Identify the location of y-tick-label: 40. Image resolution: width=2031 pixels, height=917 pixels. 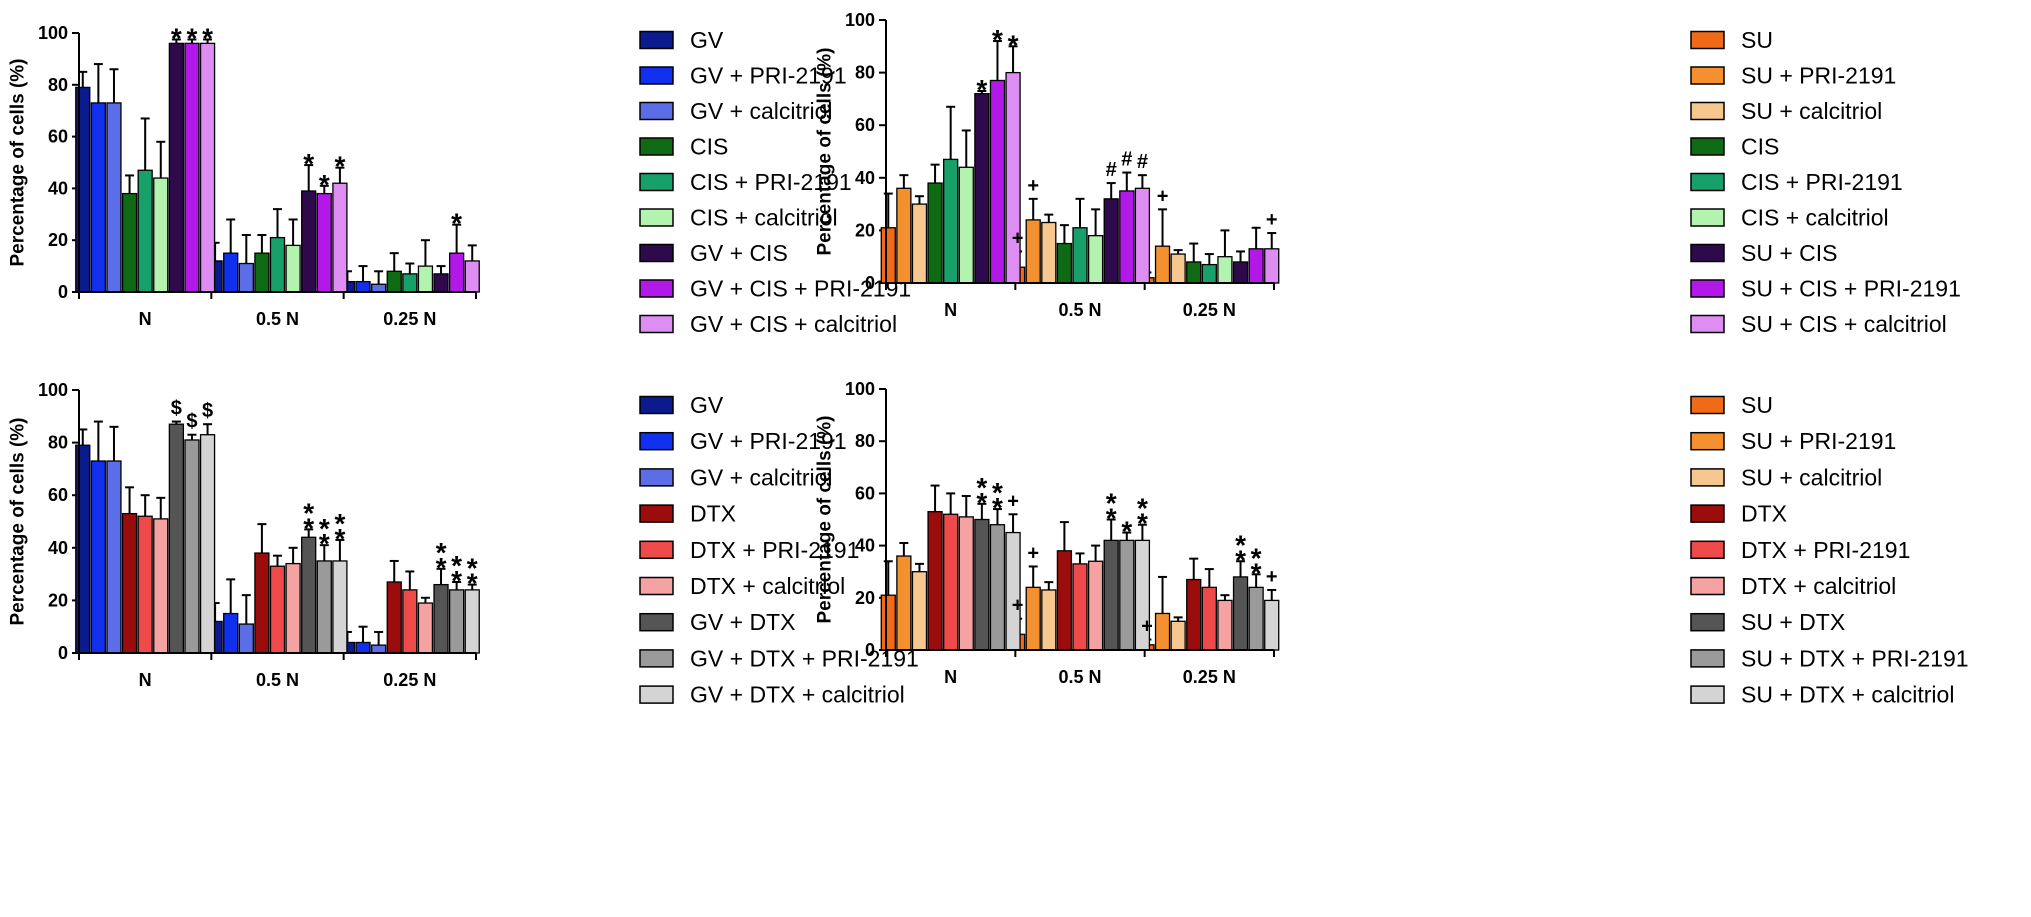
(865, 546).